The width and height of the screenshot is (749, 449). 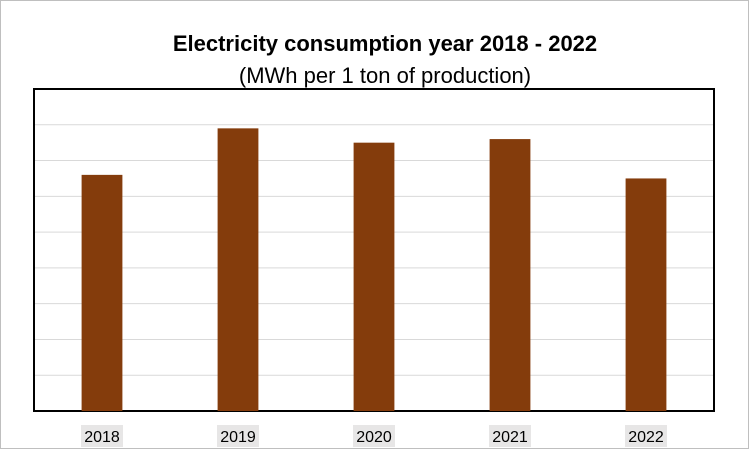 I want to click on bar-2022, so click(x=646, y=294).